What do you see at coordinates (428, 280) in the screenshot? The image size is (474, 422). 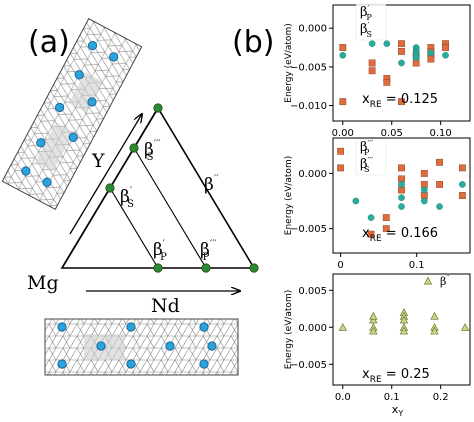 I see `legend-marker` at bounding box center [428, 280].